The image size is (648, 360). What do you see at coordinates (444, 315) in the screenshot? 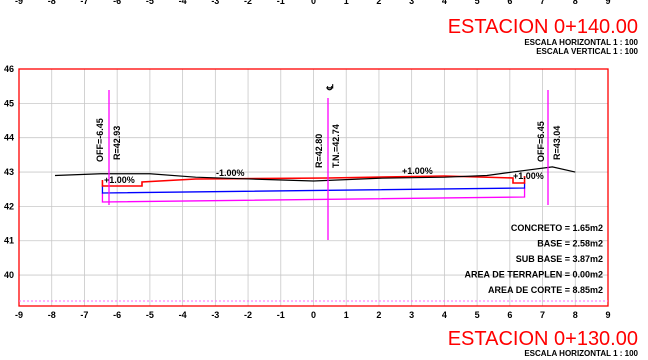
I see `x-tick-label: 4` at bounding box center [444, 315].